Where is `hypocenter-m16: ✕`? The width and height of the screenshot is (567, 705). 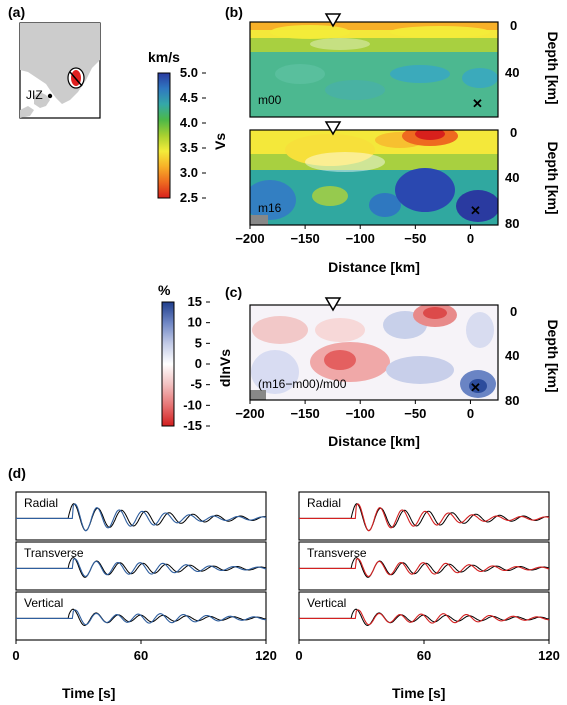
hypocenter-m16: ✕ is located at coordinates (475, 210).